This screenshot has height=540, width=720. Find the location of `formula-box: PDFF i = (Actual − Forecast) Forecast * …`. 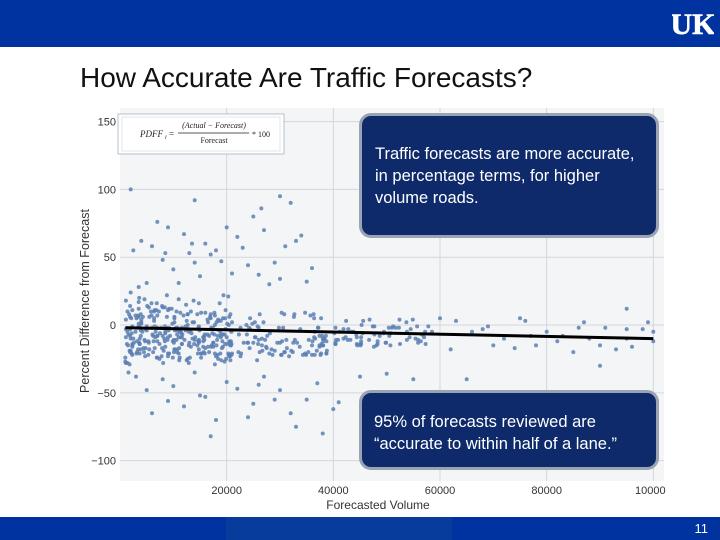

formula-box: PDFF i = (Actual − Forecast) Forecast * … is located at coordinates (201, 134).